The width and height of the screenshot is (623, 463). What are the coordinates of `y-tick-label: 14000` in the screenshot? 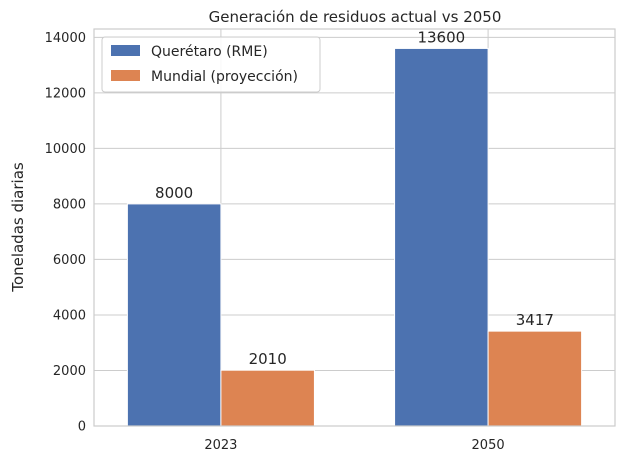 It's located at (65, 38).